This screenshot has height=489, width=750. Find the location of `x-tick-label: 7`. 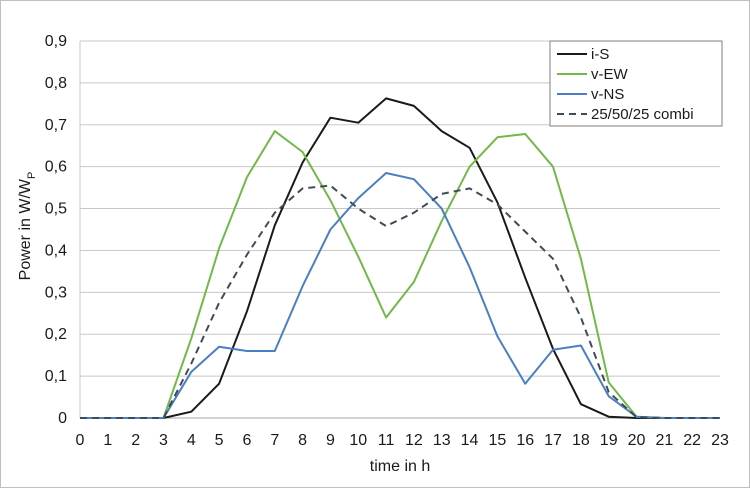

x-tick-label: 7 is located at coordinates (274, 440).